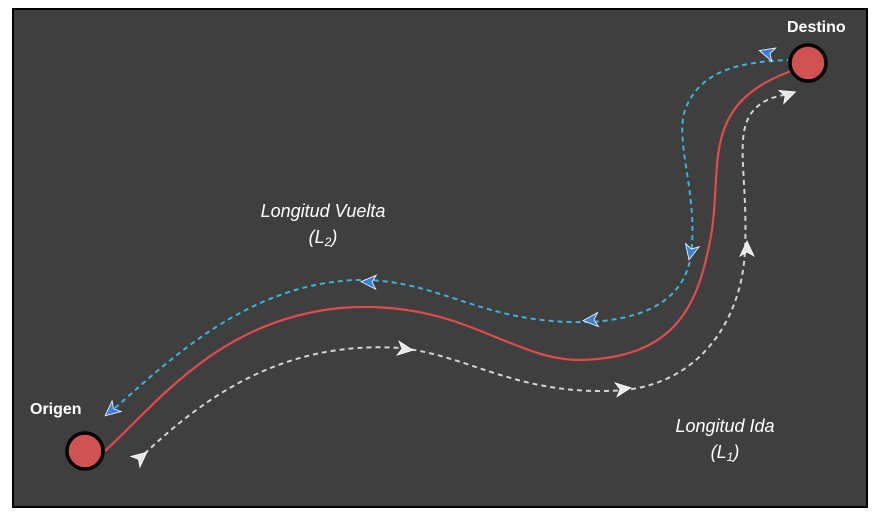  I want to click on return-length-symbol: (L2), so click(323, 238).